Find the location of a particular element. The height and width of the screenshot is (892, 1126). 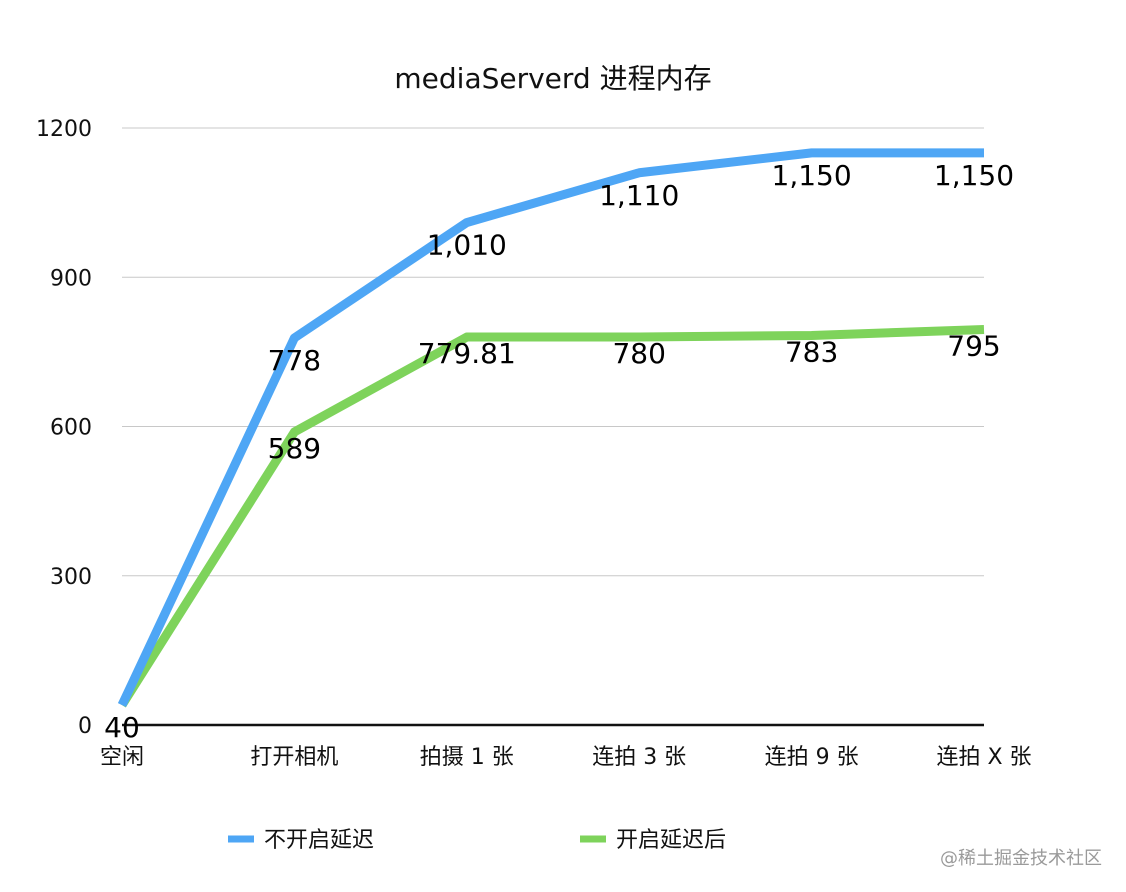

x-tick-label: 连拍 3 张 is located at coordinates (639, 757).